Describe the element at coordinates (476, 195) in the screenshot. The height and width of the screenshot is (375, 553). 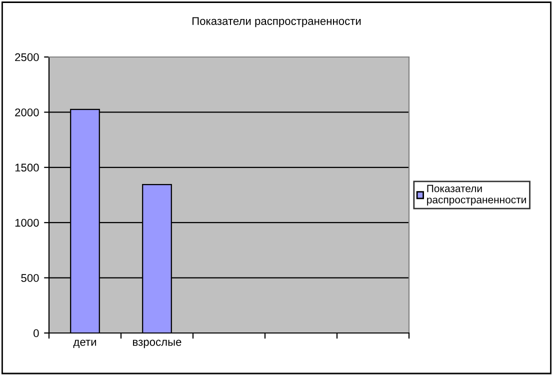
I see `legend-label: Показатели распространенности` at that location.